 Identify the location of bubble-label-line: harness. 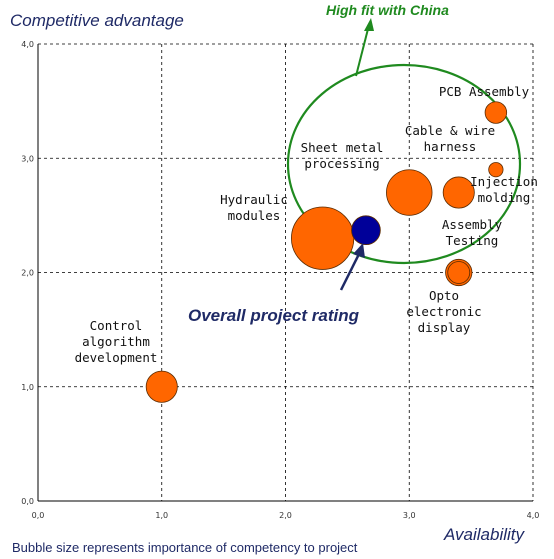
(450, 146).